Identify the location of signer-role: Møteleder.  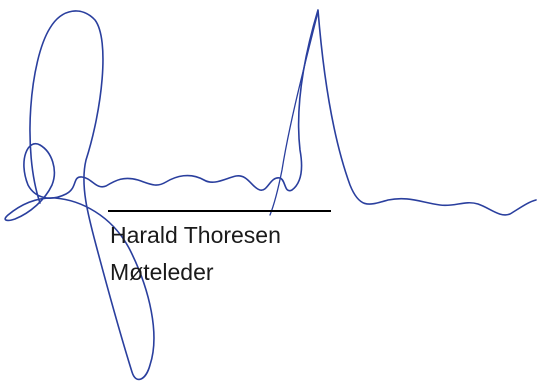
(162, 272).